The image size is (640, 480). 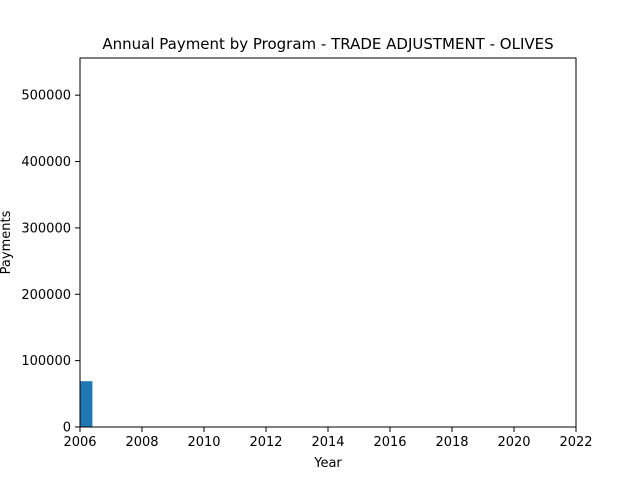 I want to click on x-tick-label: 2012, so click(x=265, y=442).